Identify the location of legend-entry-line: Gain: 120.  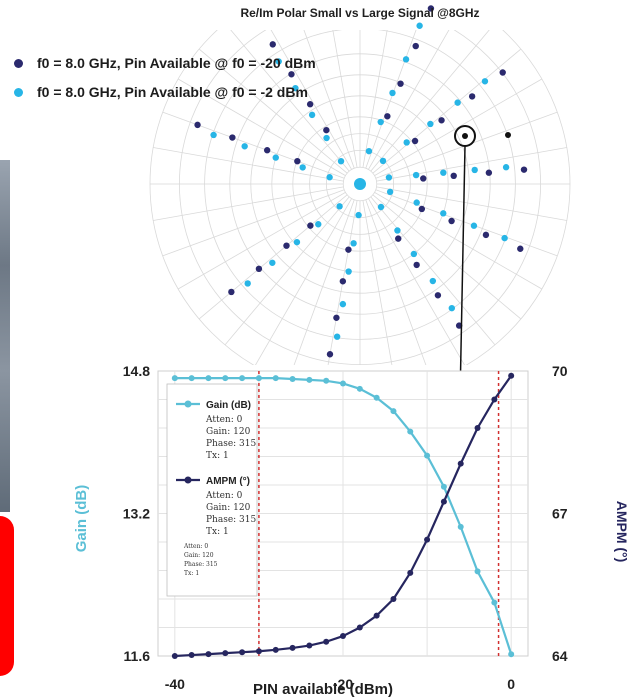
(228, 432).